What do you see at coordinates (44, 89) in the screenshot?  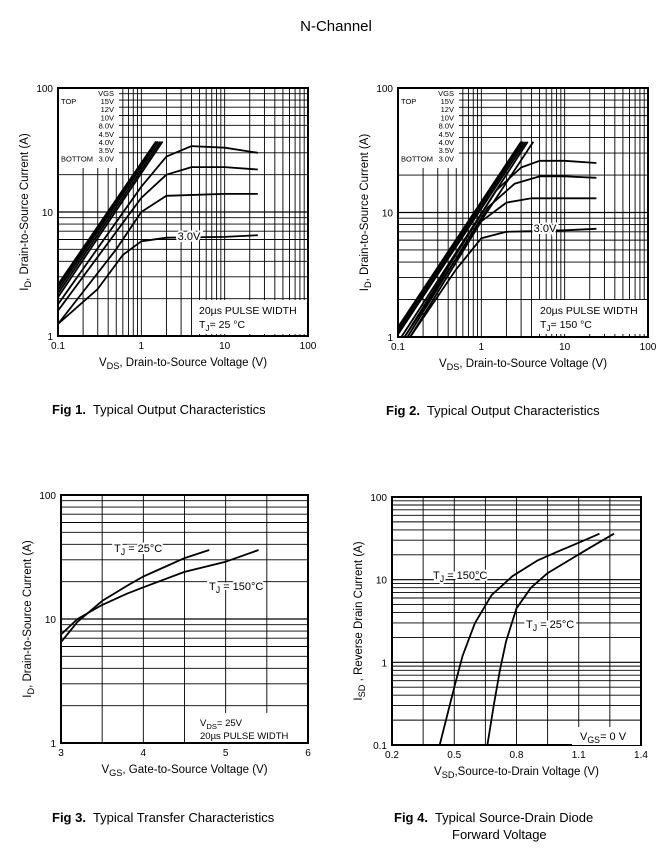 I see `fig1-y-tick-label: 100` at bounding box center [44, 89].